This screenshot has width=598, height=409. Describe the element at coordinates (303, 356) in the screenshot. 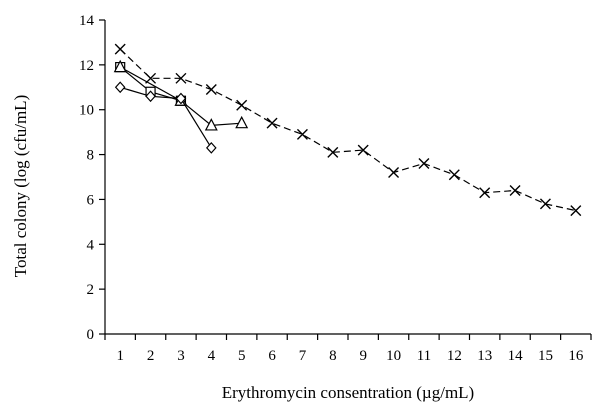

I see `x-tick-label: 7` at that location.